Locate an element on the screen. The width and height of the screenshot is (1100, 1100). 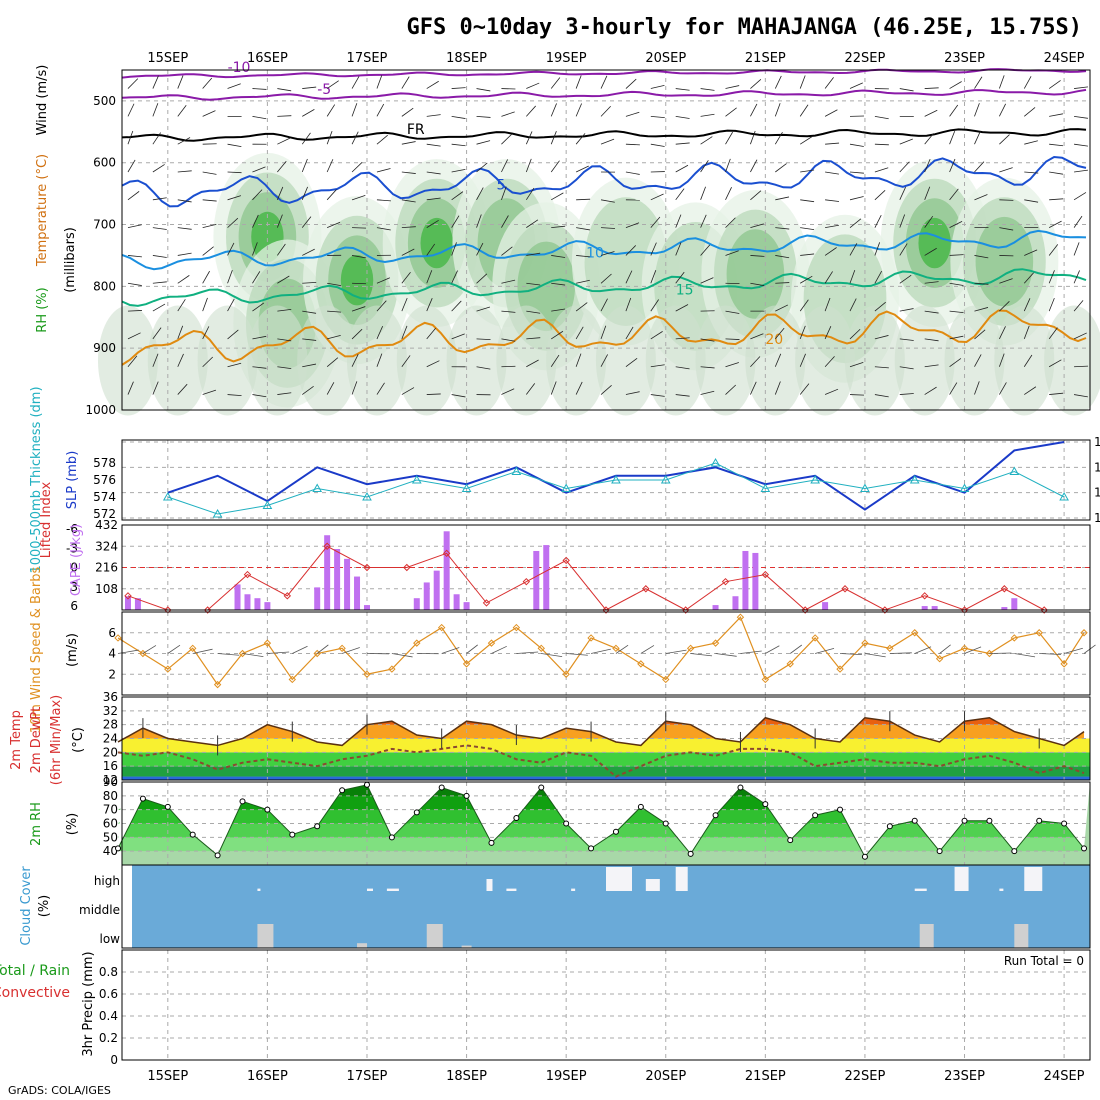
temp-tick: 16 is located at coordinates (110, 766).